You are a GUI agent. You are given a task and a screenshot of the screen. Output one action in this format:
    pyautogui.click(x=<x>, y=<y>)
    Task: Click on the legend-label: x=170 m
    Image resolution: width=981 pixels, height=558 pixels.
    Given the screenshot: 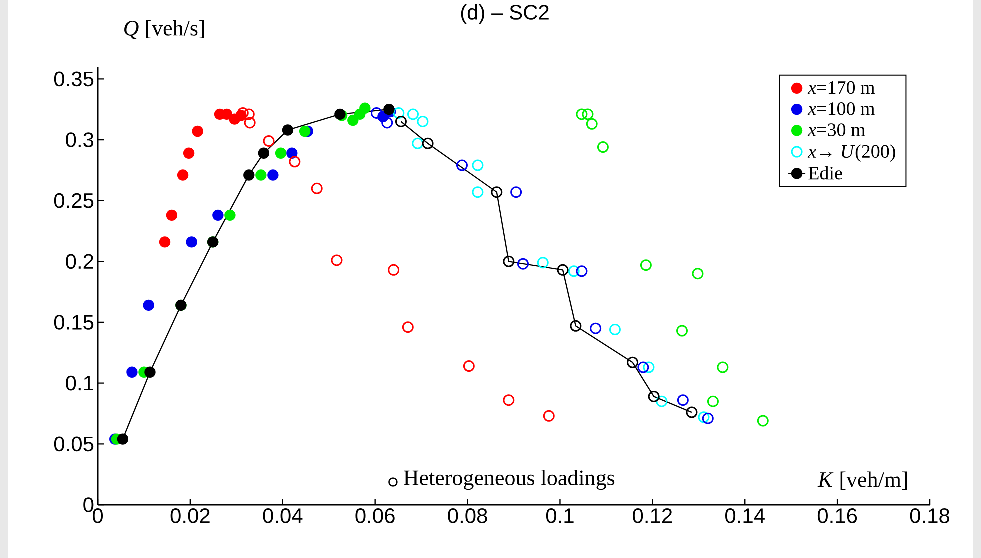 What is the action you would take?
    pyautogui.click(x=841, y=87)
    